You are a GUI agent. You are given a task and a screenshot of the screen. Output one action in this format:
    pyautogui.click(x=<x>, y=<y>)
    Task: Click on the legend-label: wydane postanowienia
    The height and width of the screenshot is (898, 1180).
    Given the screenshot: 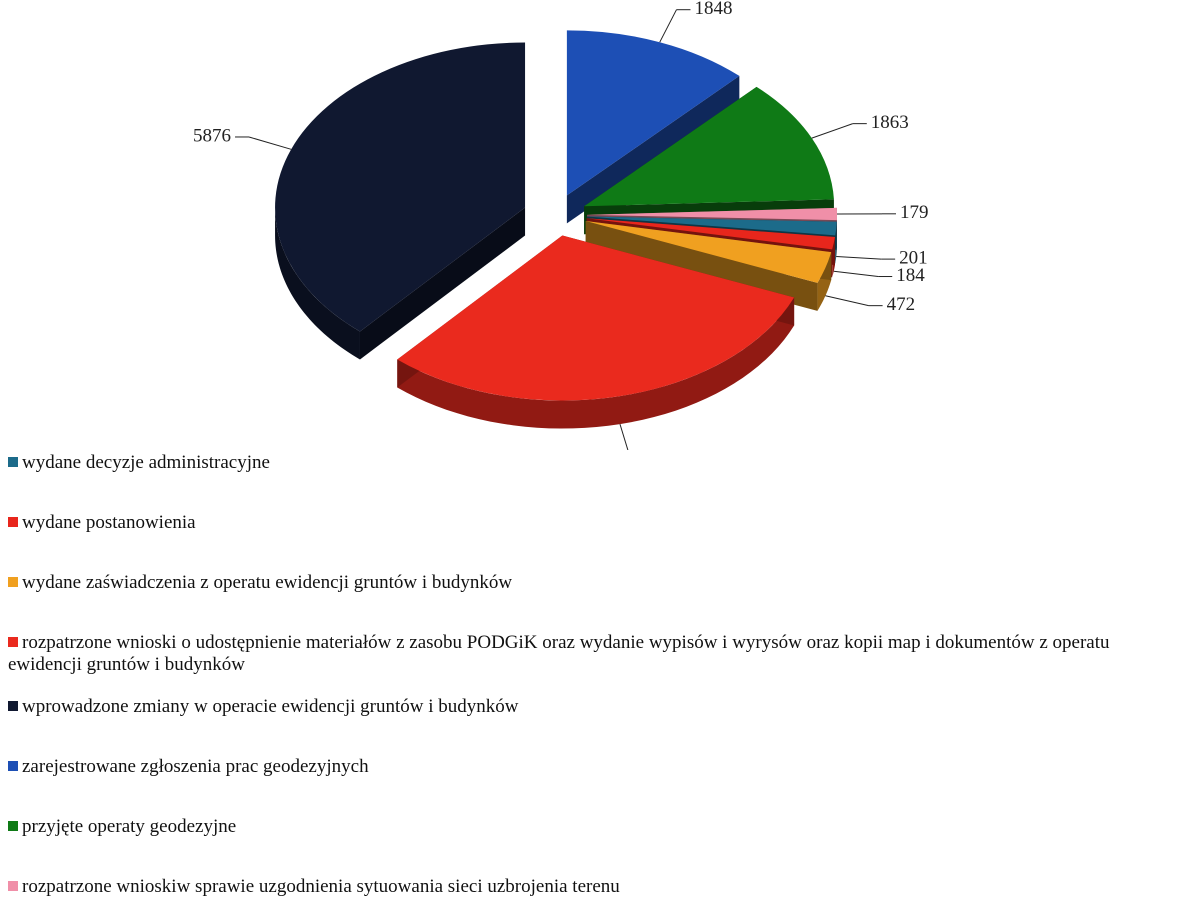 What is the action you would take?
    pyautogui.click(x=109, y=522)
    